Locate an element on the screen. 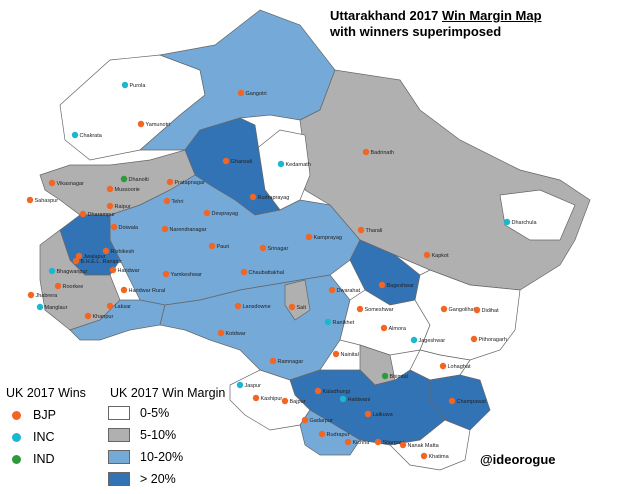  constituency-marker: Badrinath is located at coordinates (378, 152).